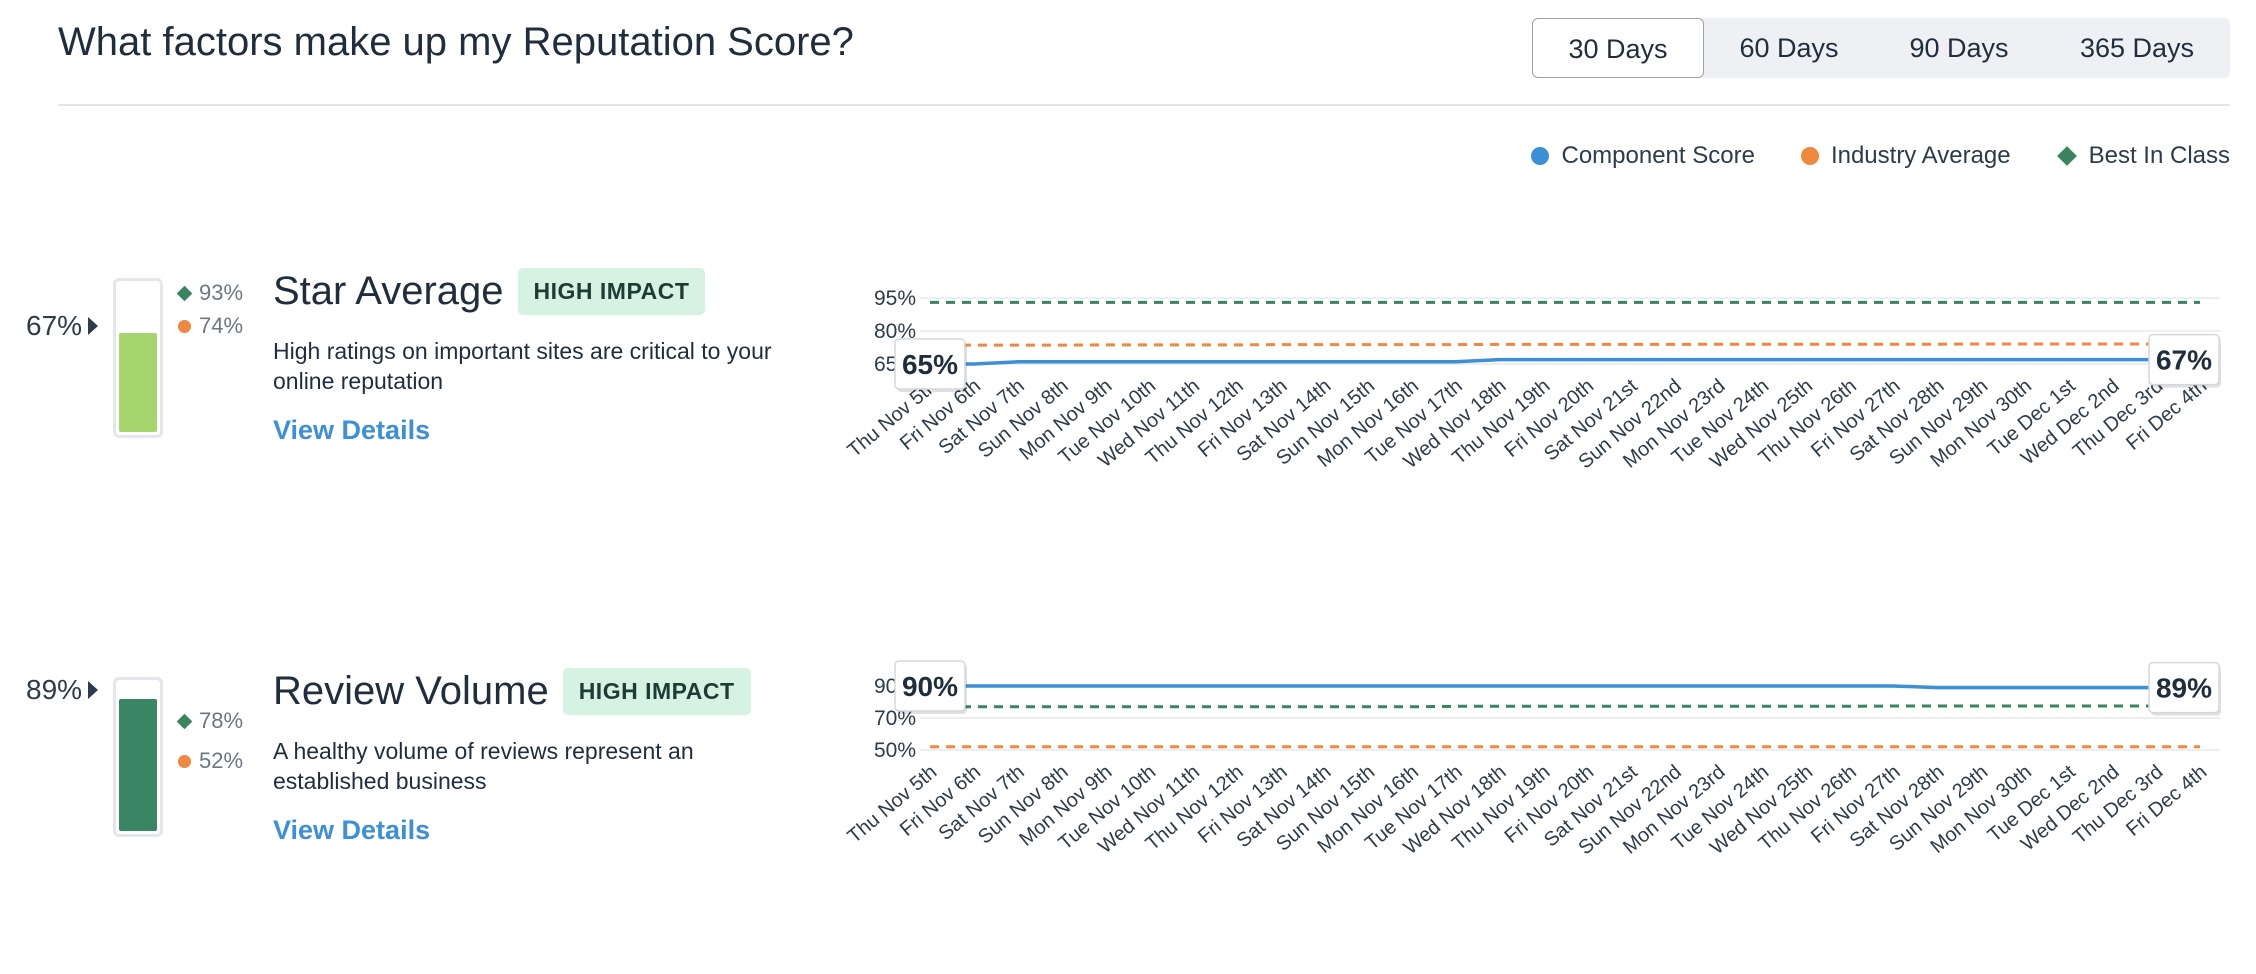 This screenshot has width=2256, height=974. I want to click on header-divider, so click(1144, 105).